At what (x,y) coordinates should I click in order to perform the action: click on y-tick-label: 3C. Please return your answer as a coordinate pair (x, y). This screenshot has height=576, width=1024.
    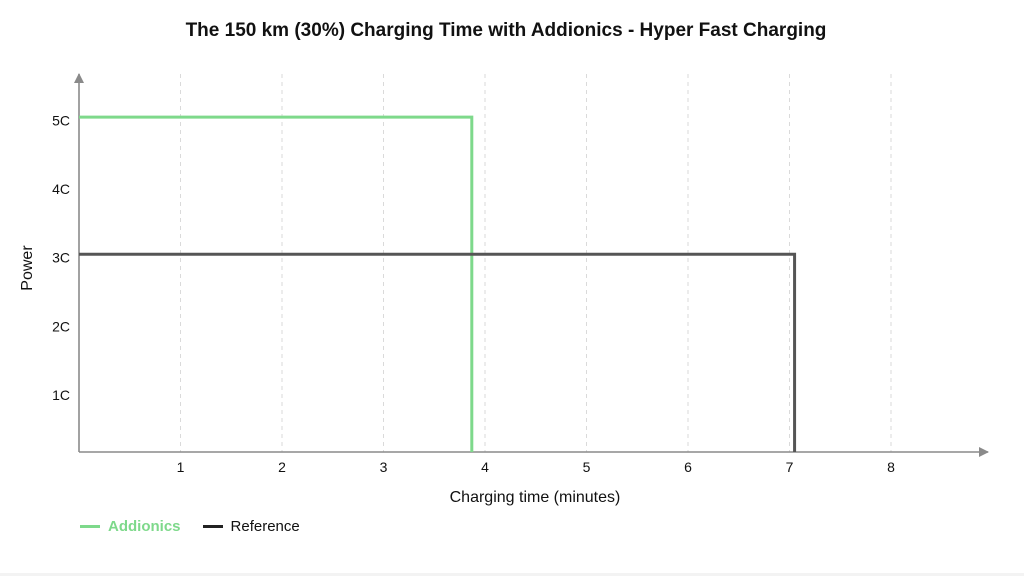
    Looking at the image, I should click on (61, 258).